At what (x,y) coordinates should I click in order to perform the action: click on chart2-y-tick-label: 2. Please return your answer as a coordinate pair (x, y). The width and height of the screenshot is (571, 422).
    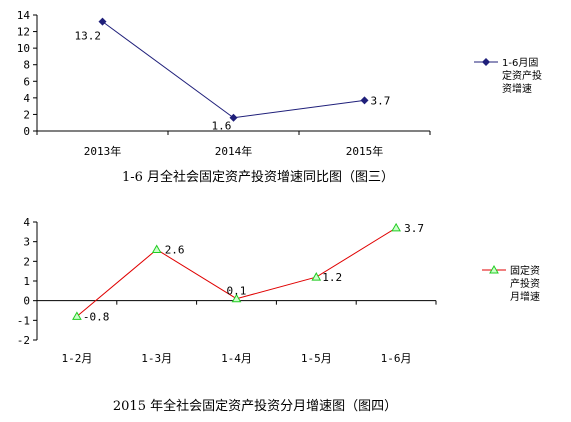
    Looking at the image, I should click on (26, 261).